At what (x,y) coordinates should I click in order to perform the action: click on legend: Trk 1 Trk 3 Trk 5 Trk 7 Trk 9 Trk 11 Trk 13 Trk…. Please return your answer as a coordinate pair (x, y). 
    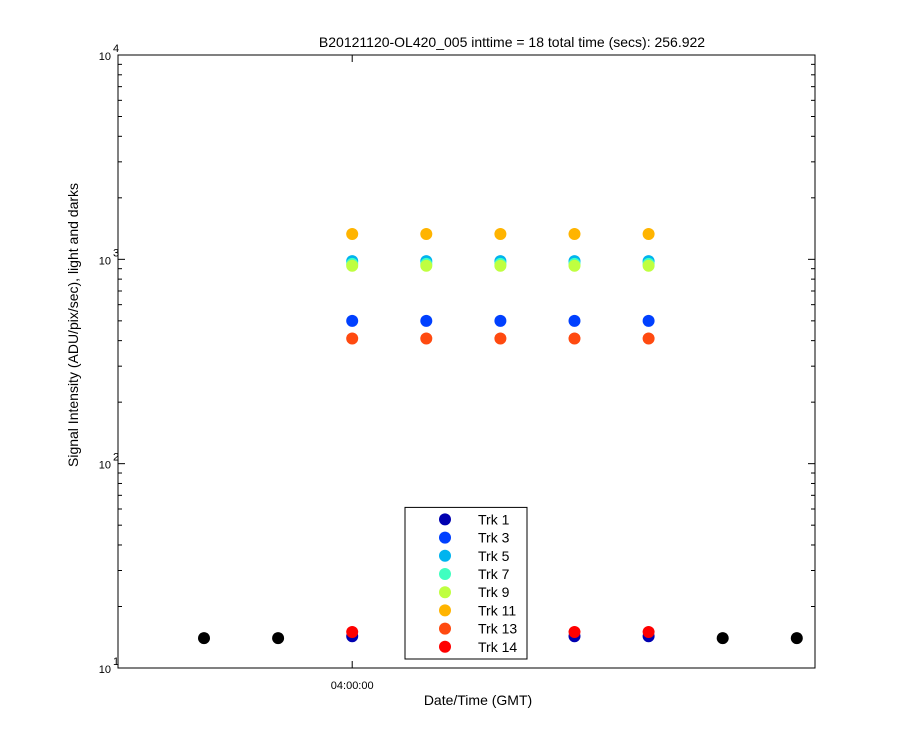
    Looking at the image, I should click on (466, 583).